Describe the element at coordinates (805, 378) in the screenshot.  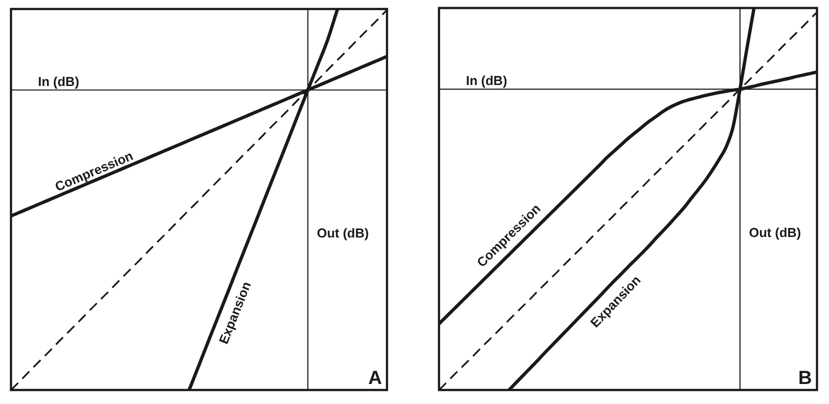
I see `text: B` at that location.